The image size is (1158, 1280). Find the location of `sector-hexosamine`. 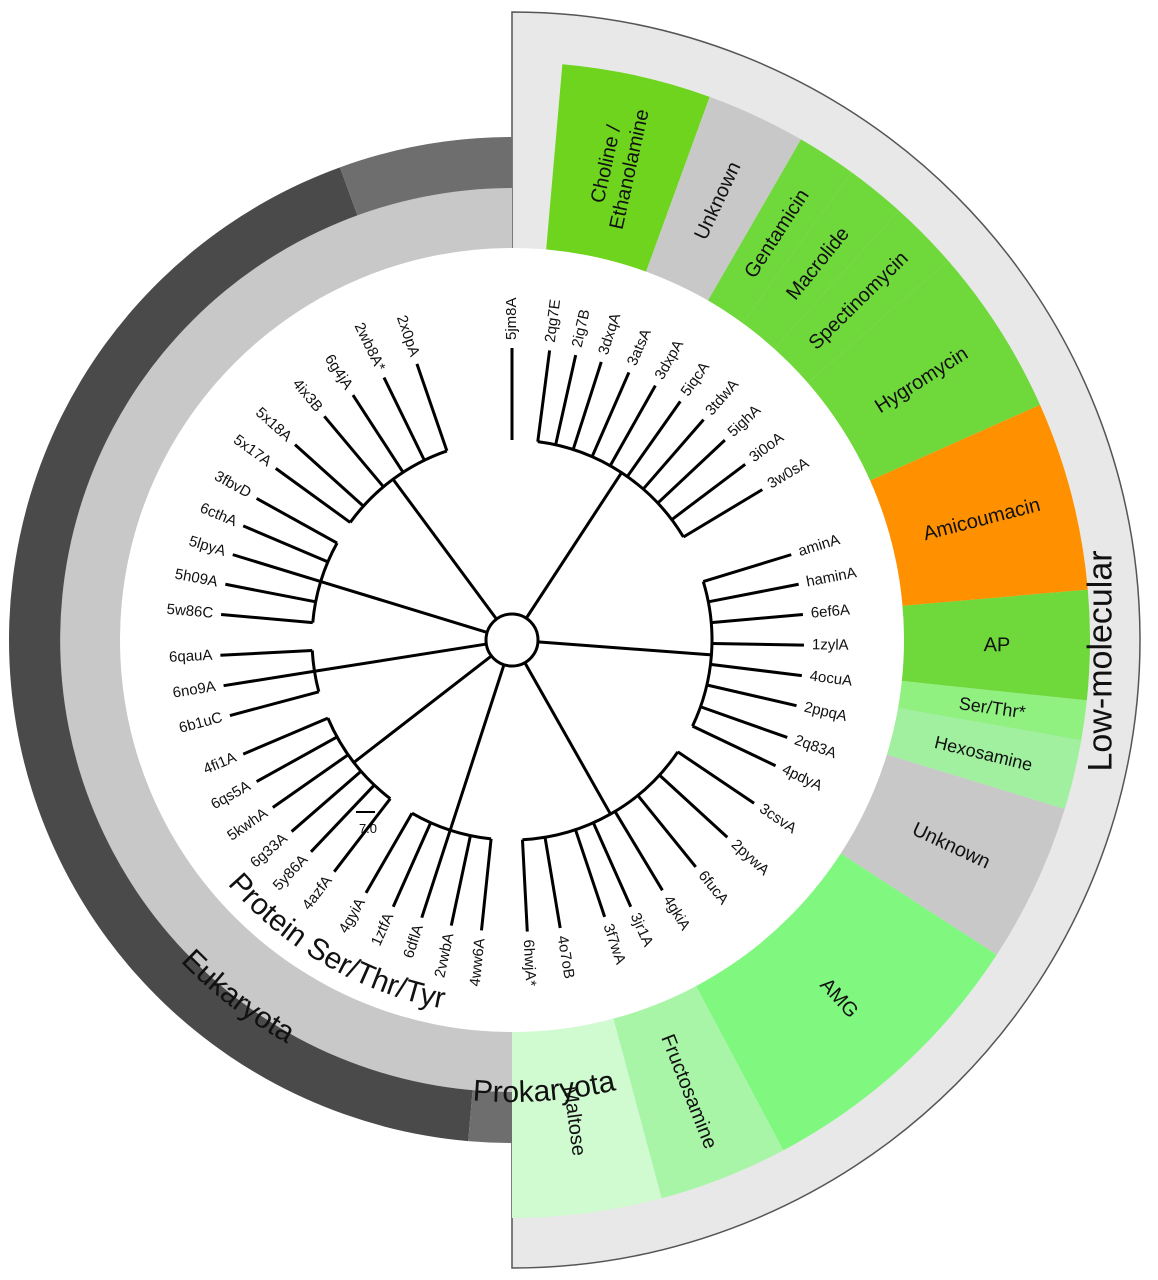

sector-hexosamine is located at coordinates (983, 758).